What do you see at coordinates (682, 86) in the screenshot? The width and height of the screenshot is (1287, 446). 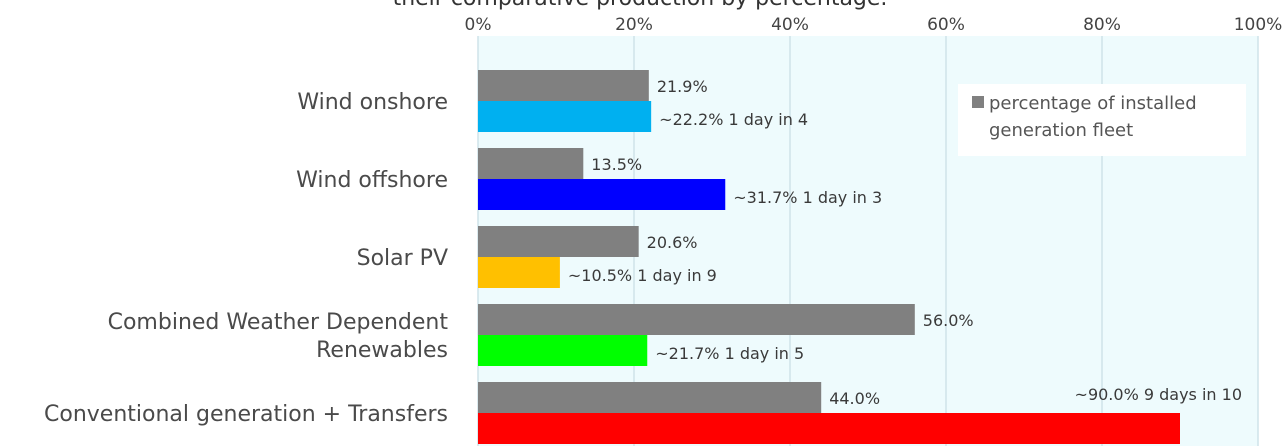 I see `data-label-installed-fleet: 21.9%` at bounding box center [682, 86].